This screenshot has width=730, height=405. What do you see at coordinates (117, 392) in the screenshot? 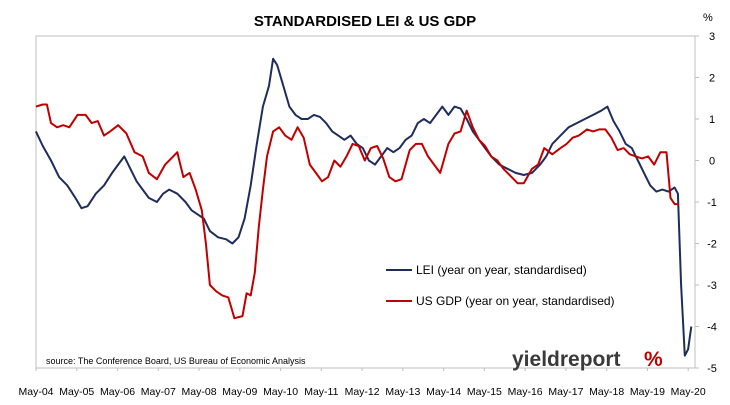
I see `x-tick-label: May-06` at bounding box center [117, 392].